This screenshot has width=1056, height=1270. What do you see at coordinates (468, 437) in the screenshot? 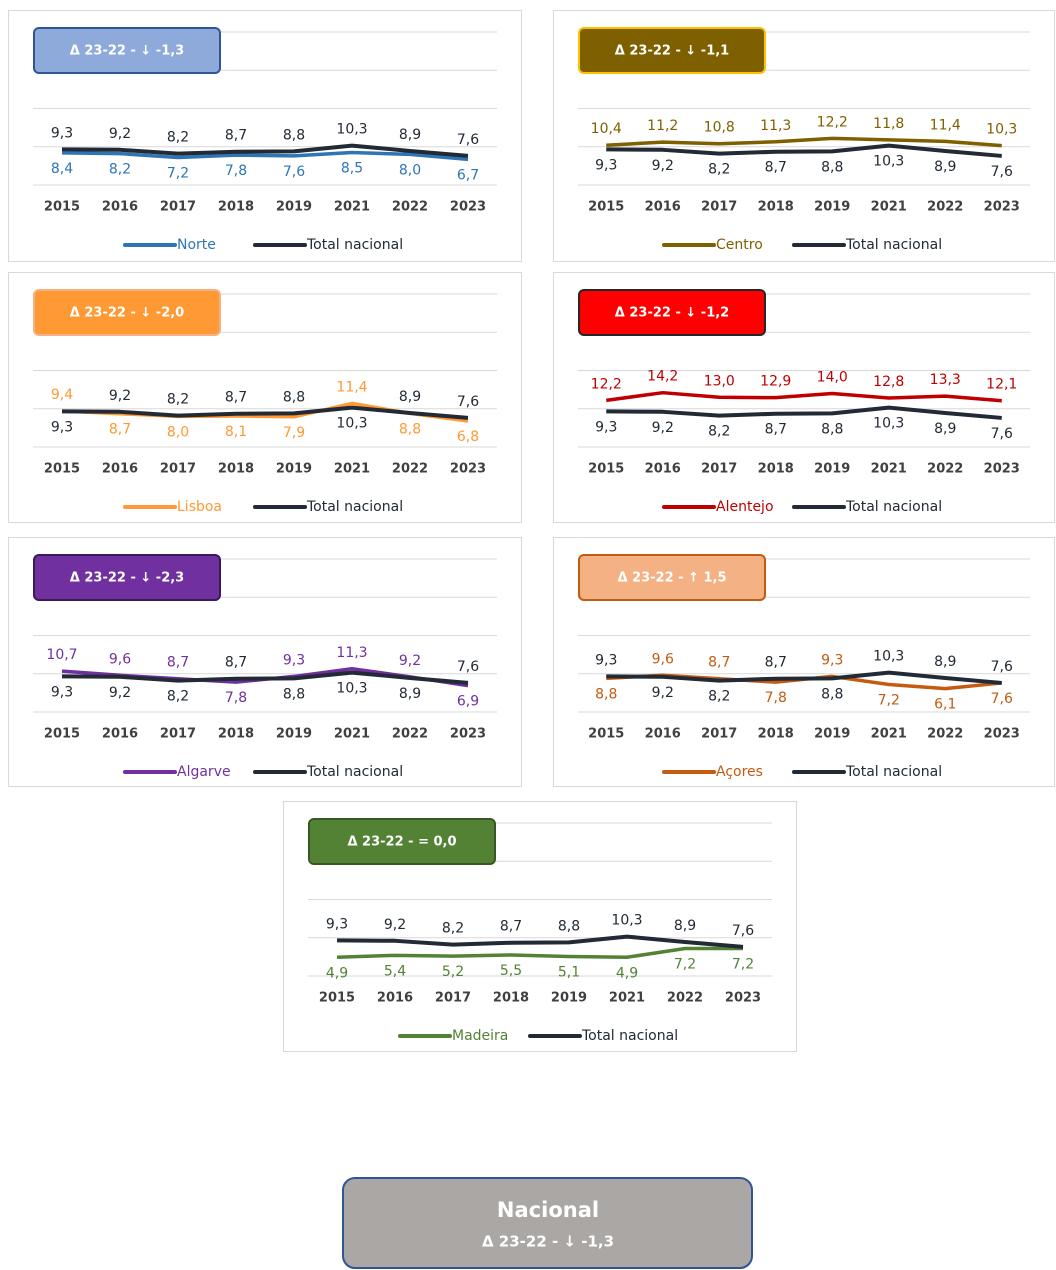
I see `data-label: 6,8` at bounding box center [468, 437].